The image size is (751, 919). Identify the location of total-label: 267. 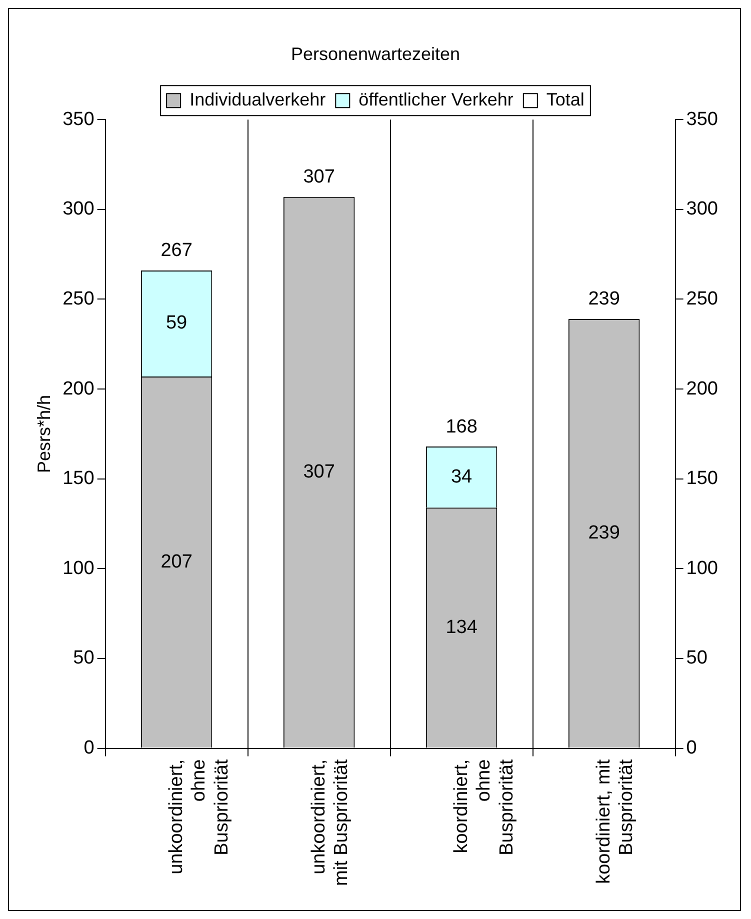
(176, 251).